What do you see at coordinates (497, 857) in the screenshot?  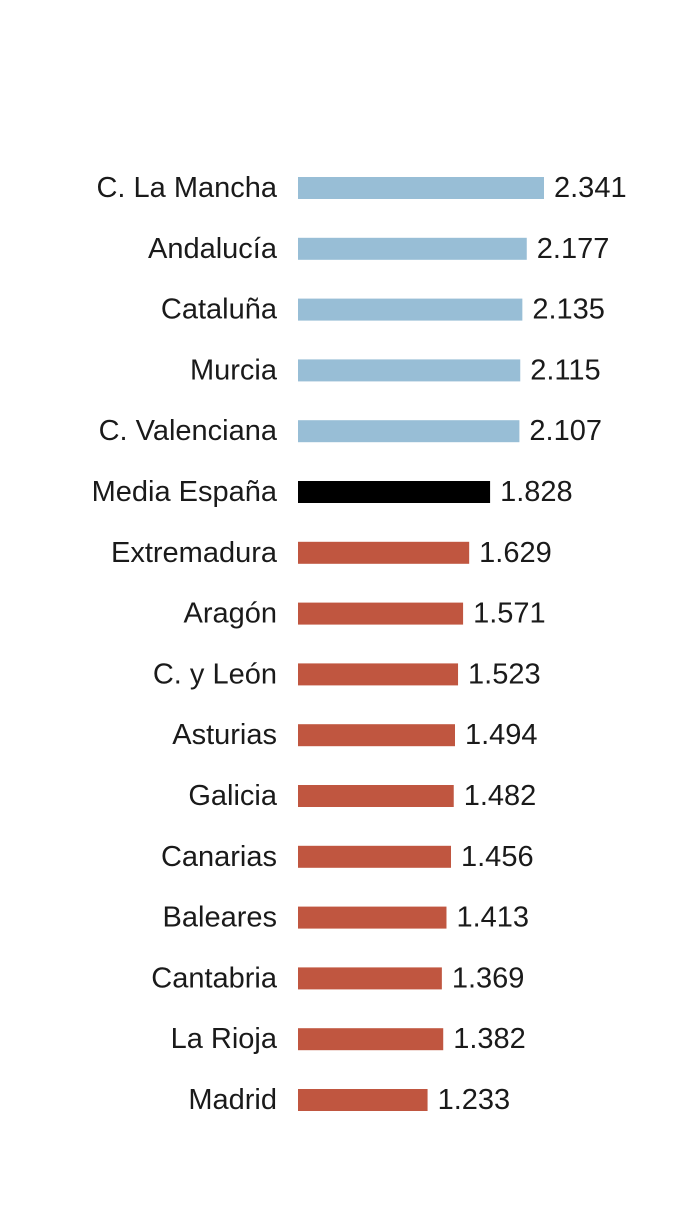 I see `value-label: 1.456` at bounding box center [497, 857].